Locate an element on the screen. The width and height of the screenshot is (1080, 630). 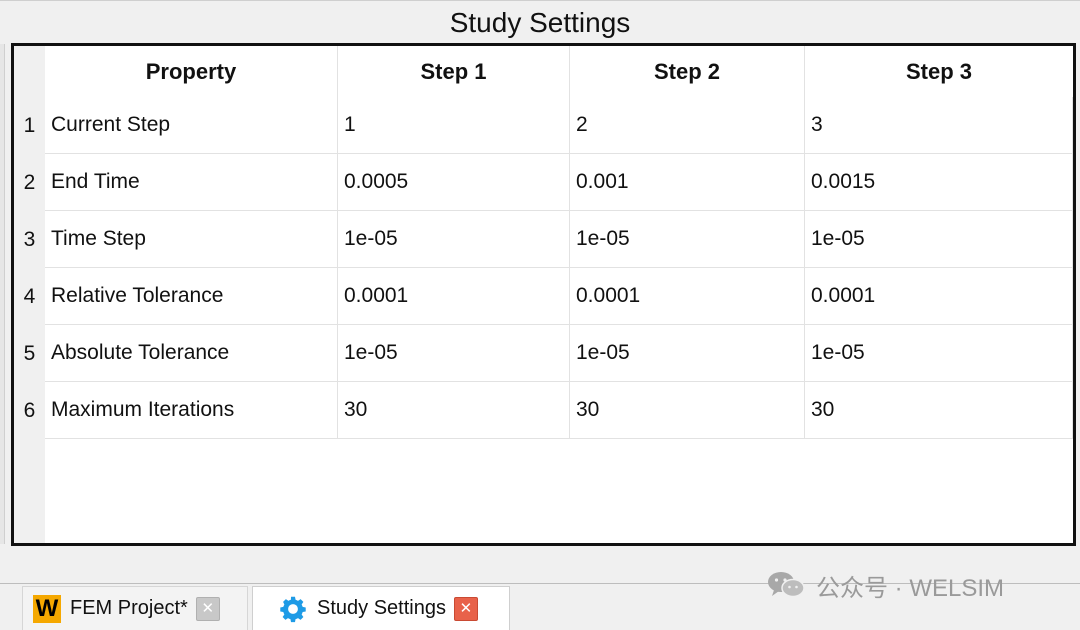
column-header-step-3: Step 3 is located at coordinates (939, 71).